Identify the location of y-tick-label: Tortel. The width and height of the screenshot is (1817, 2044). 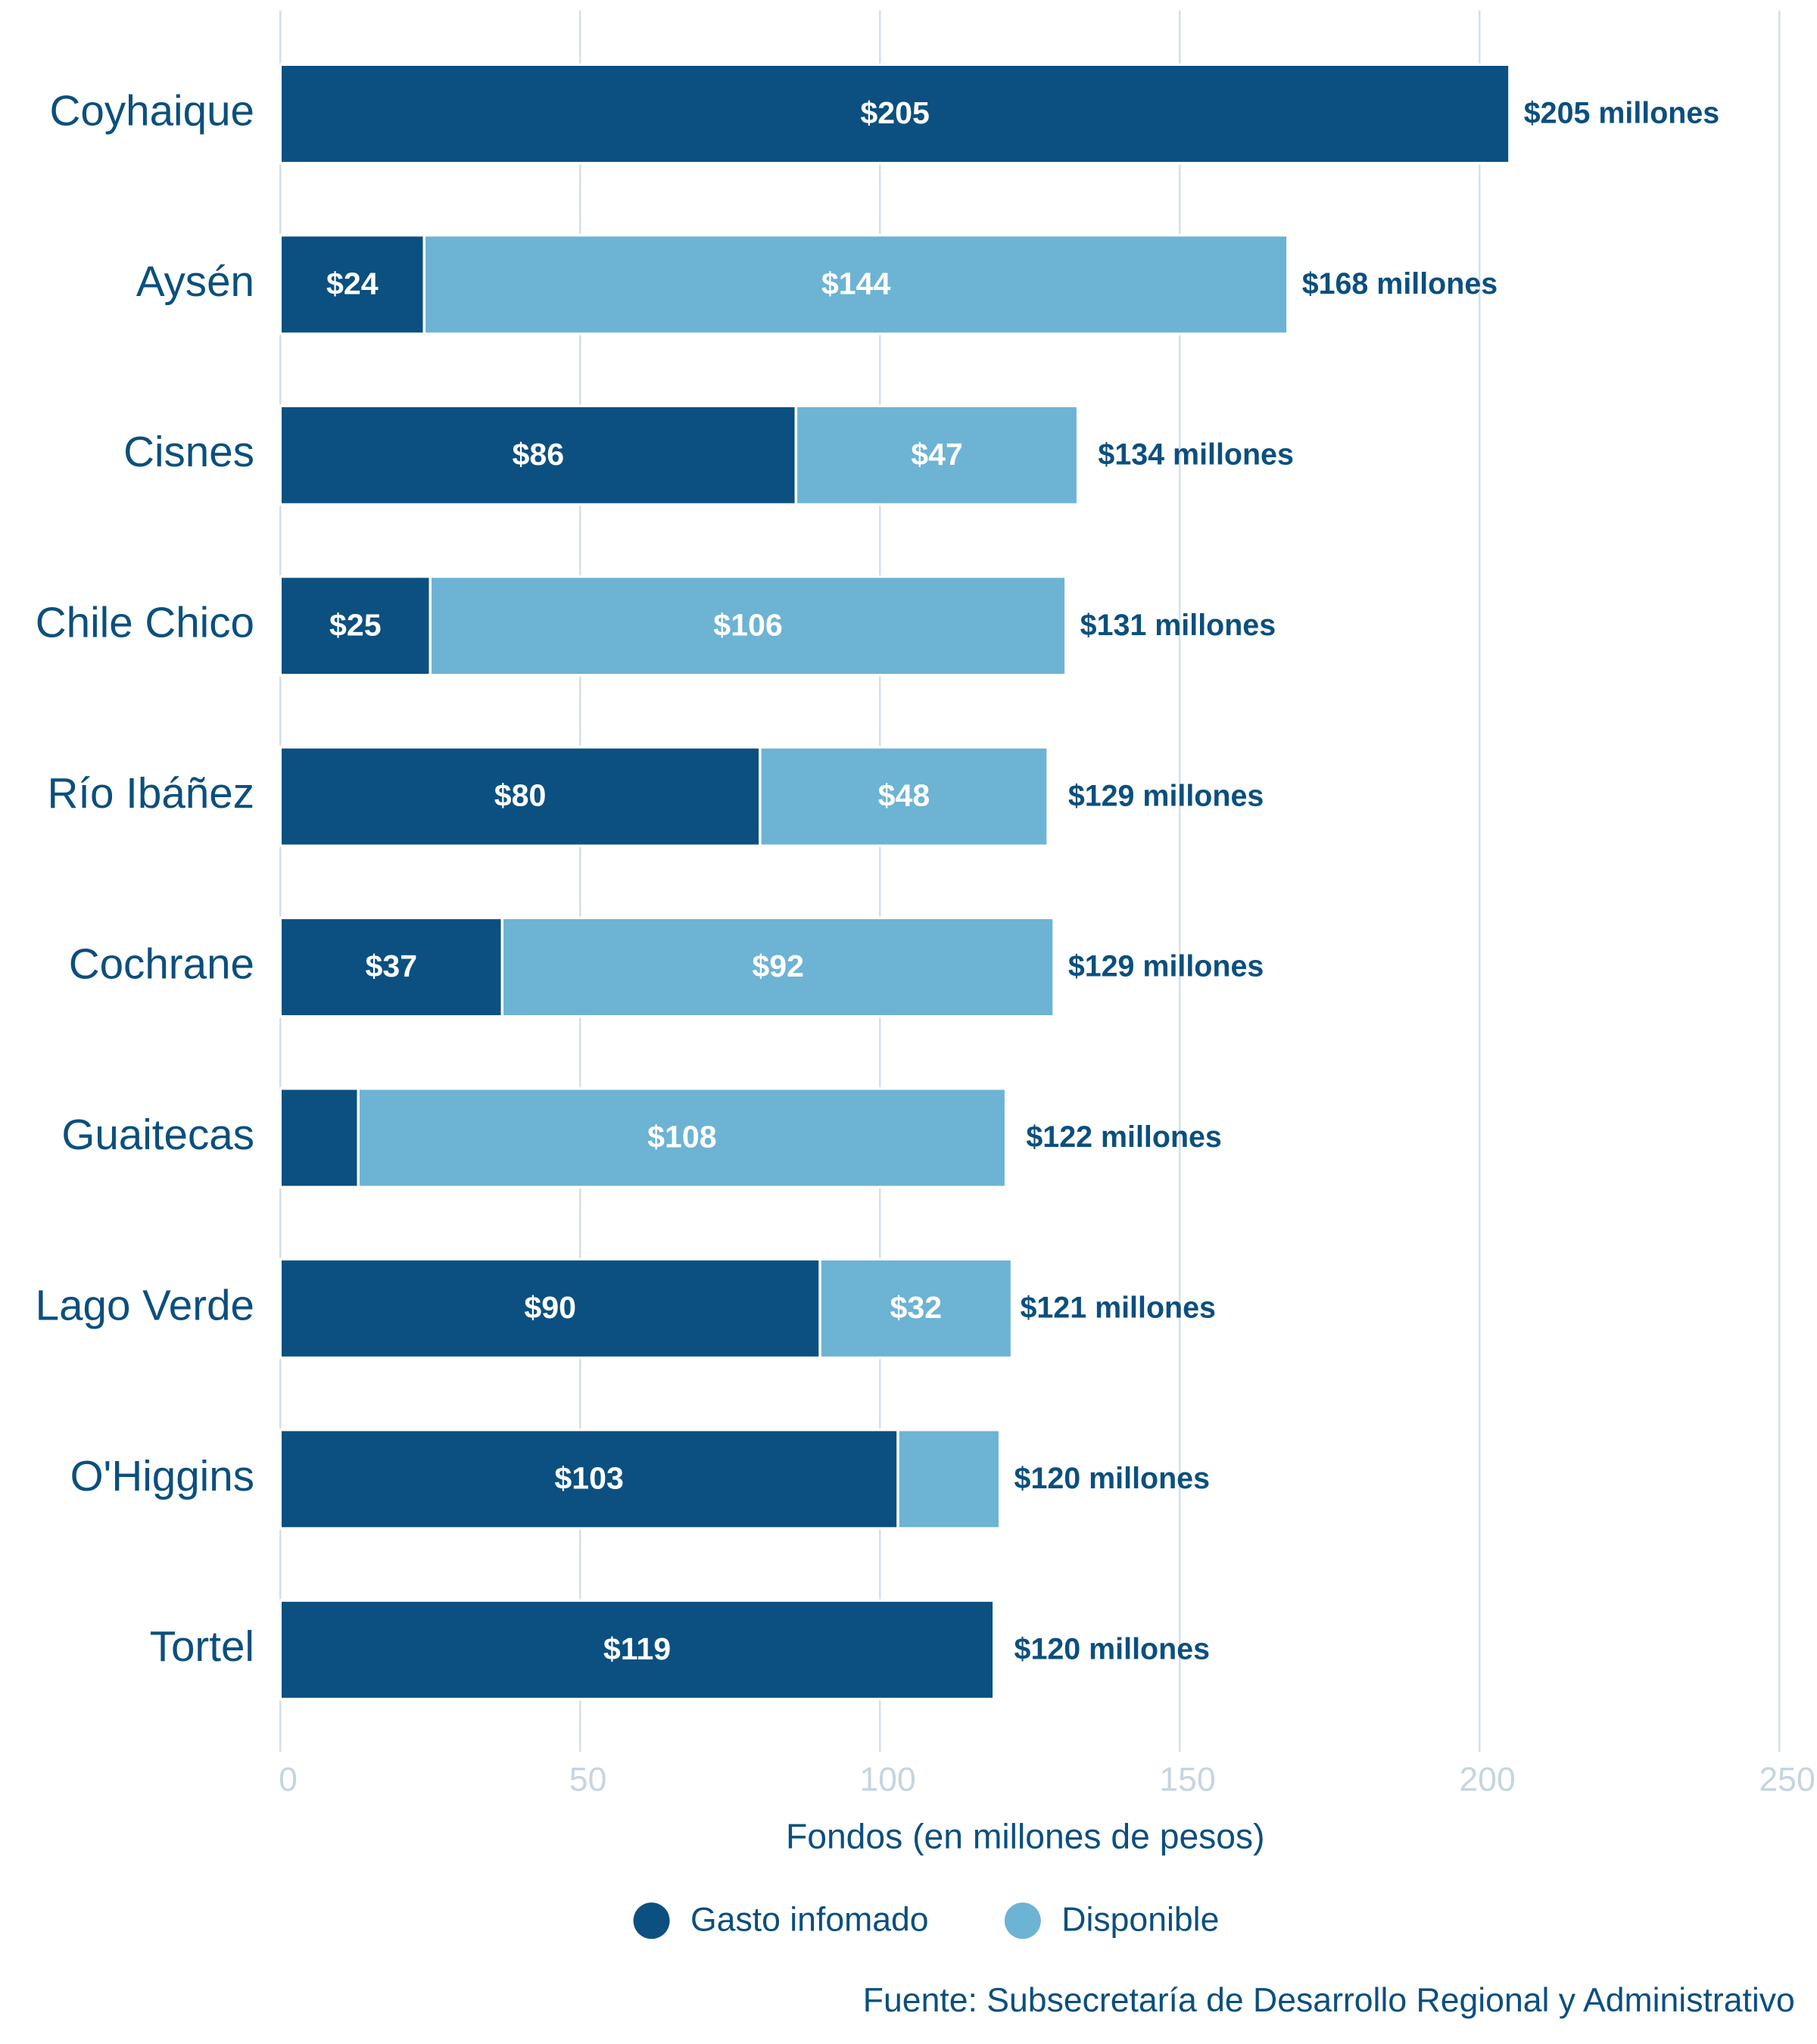
(202, 1646).